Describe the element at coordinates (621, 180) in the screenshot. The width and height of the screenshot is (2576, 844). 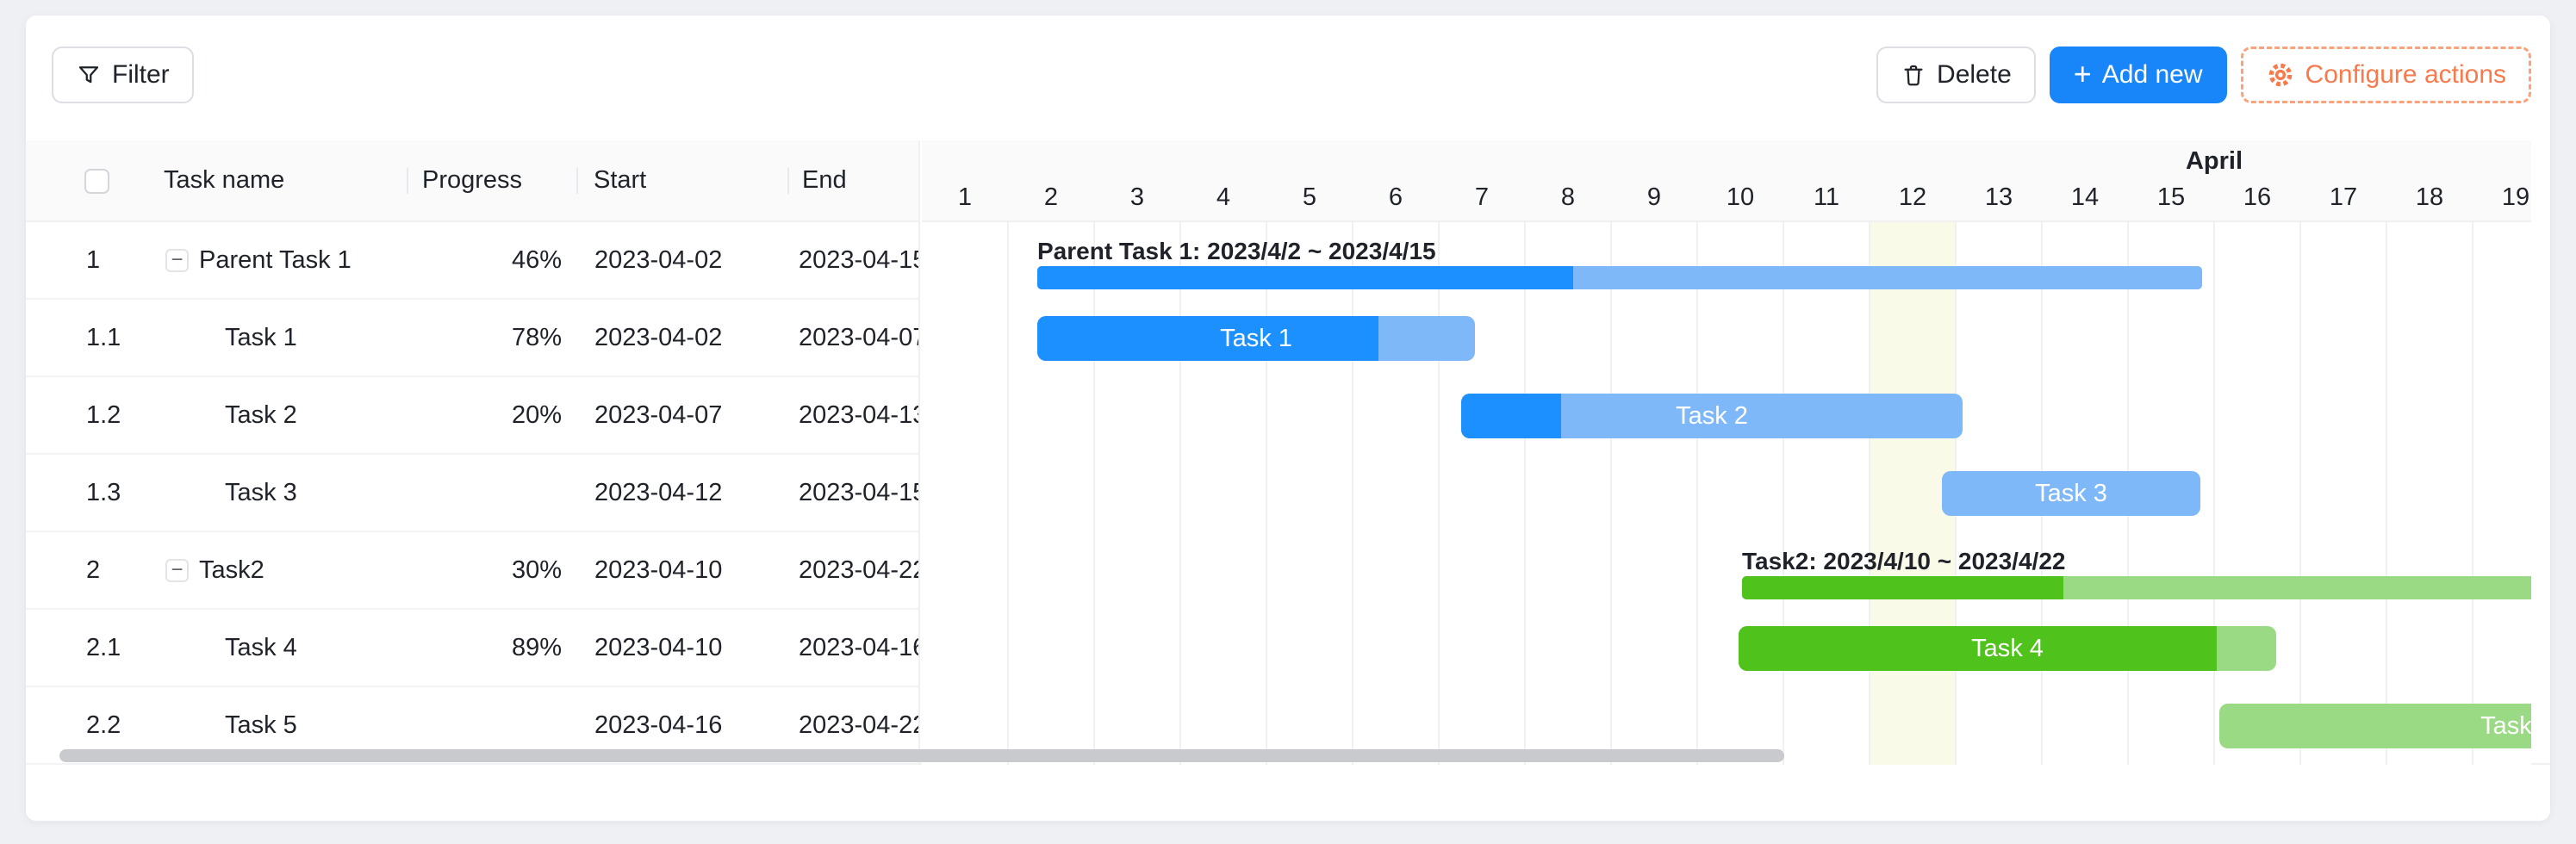
I see `column-header-start: Start` at that location.